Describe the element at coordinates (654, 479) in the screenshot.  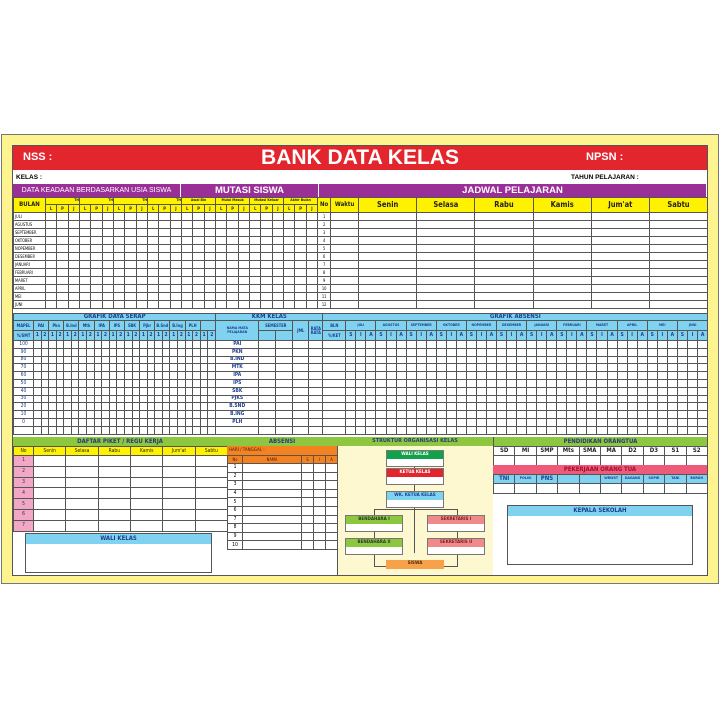
I see `pekerjaan-job: SOPIR` at that location.